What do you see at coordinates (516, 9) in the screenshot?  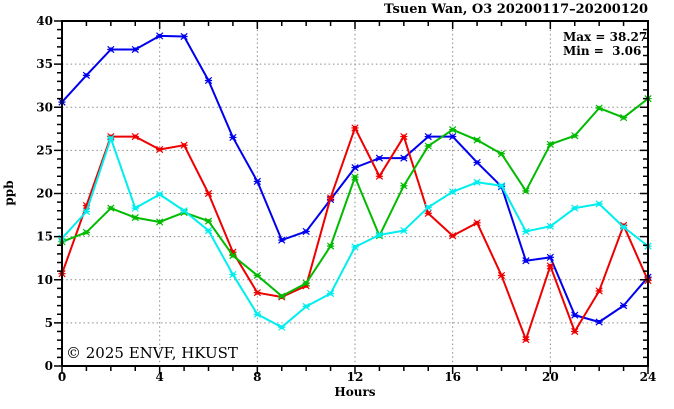 I see `chart-title: Tsuen Wan, O3 20200117–20200120` at bounding box center [516, 9].